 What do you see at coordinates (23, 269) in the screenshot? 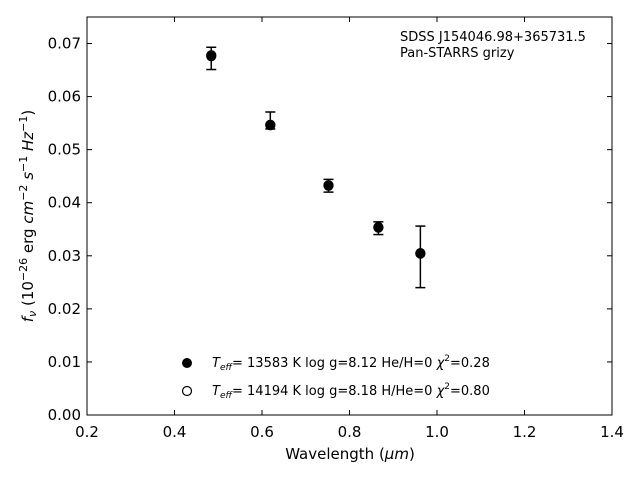
I see `y-label-exp: −26` at bounding box center [23, 269].